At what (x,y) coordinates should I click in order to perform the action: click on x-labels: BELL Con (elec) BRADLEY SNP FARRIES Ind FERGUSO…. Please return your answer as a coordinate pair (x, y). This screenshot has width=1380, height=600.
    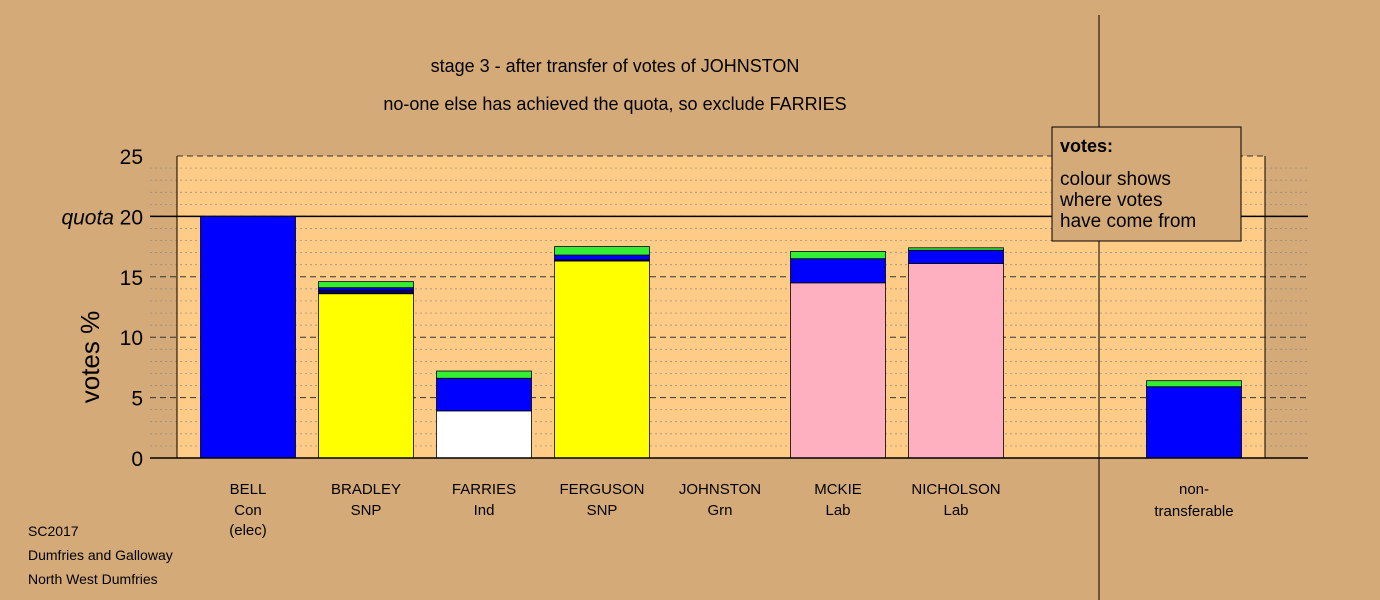
    Looking at the image, I should click on (731, 510).